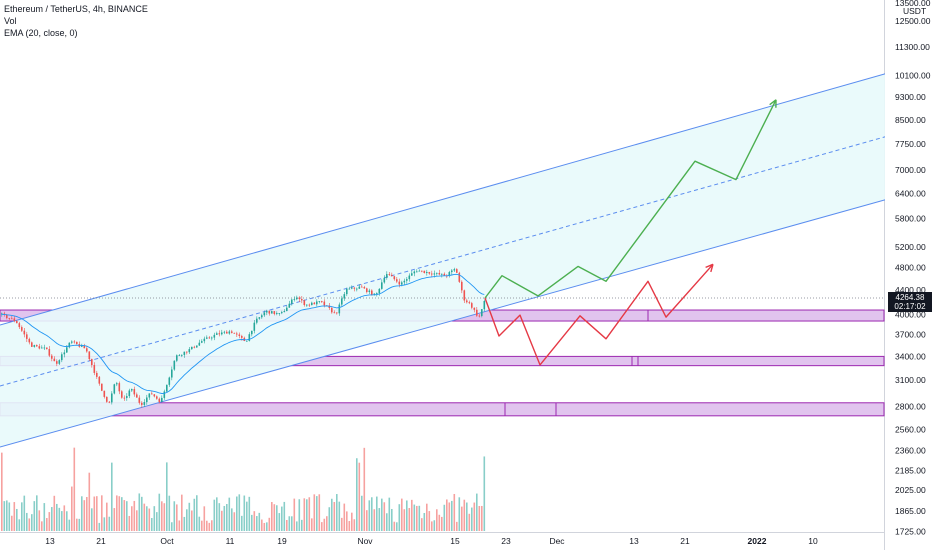 The height and width of the screenshot is (550, 932). Describe the element at coordinates (10, 21) in the screenshot. I see `legend-vol: Vol` at that location.